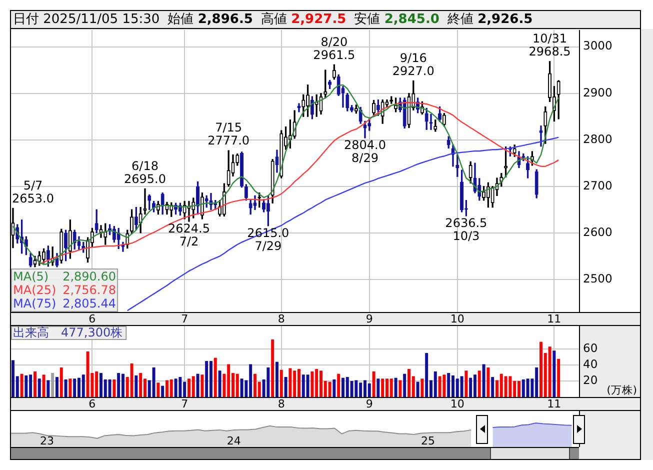 Image resolution: width=653 pixels, height=470 pixels. What do you see at coordinates (365, 152) in the screenshot?
I see `annotation: 2804.0 8/29` at bounding box center [365, 152].